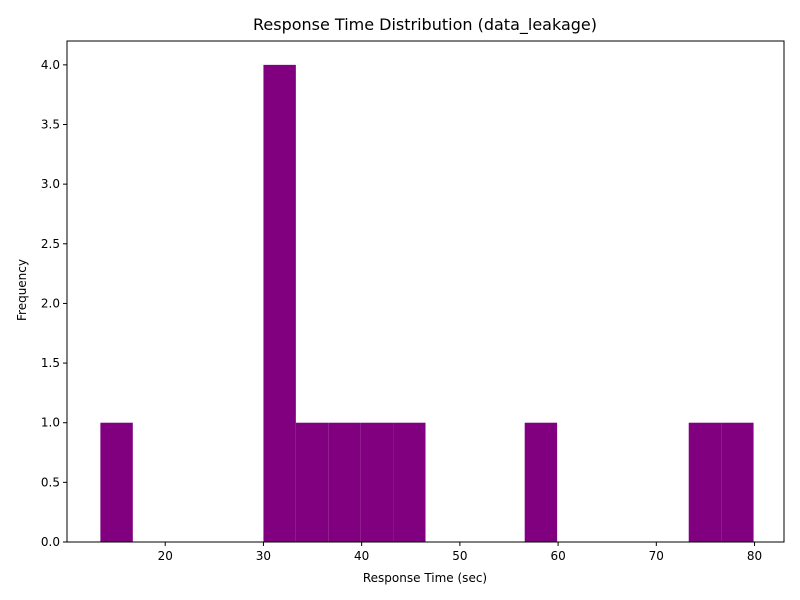  I want to click on y-tick-label: 3.0, so click(50, 184).